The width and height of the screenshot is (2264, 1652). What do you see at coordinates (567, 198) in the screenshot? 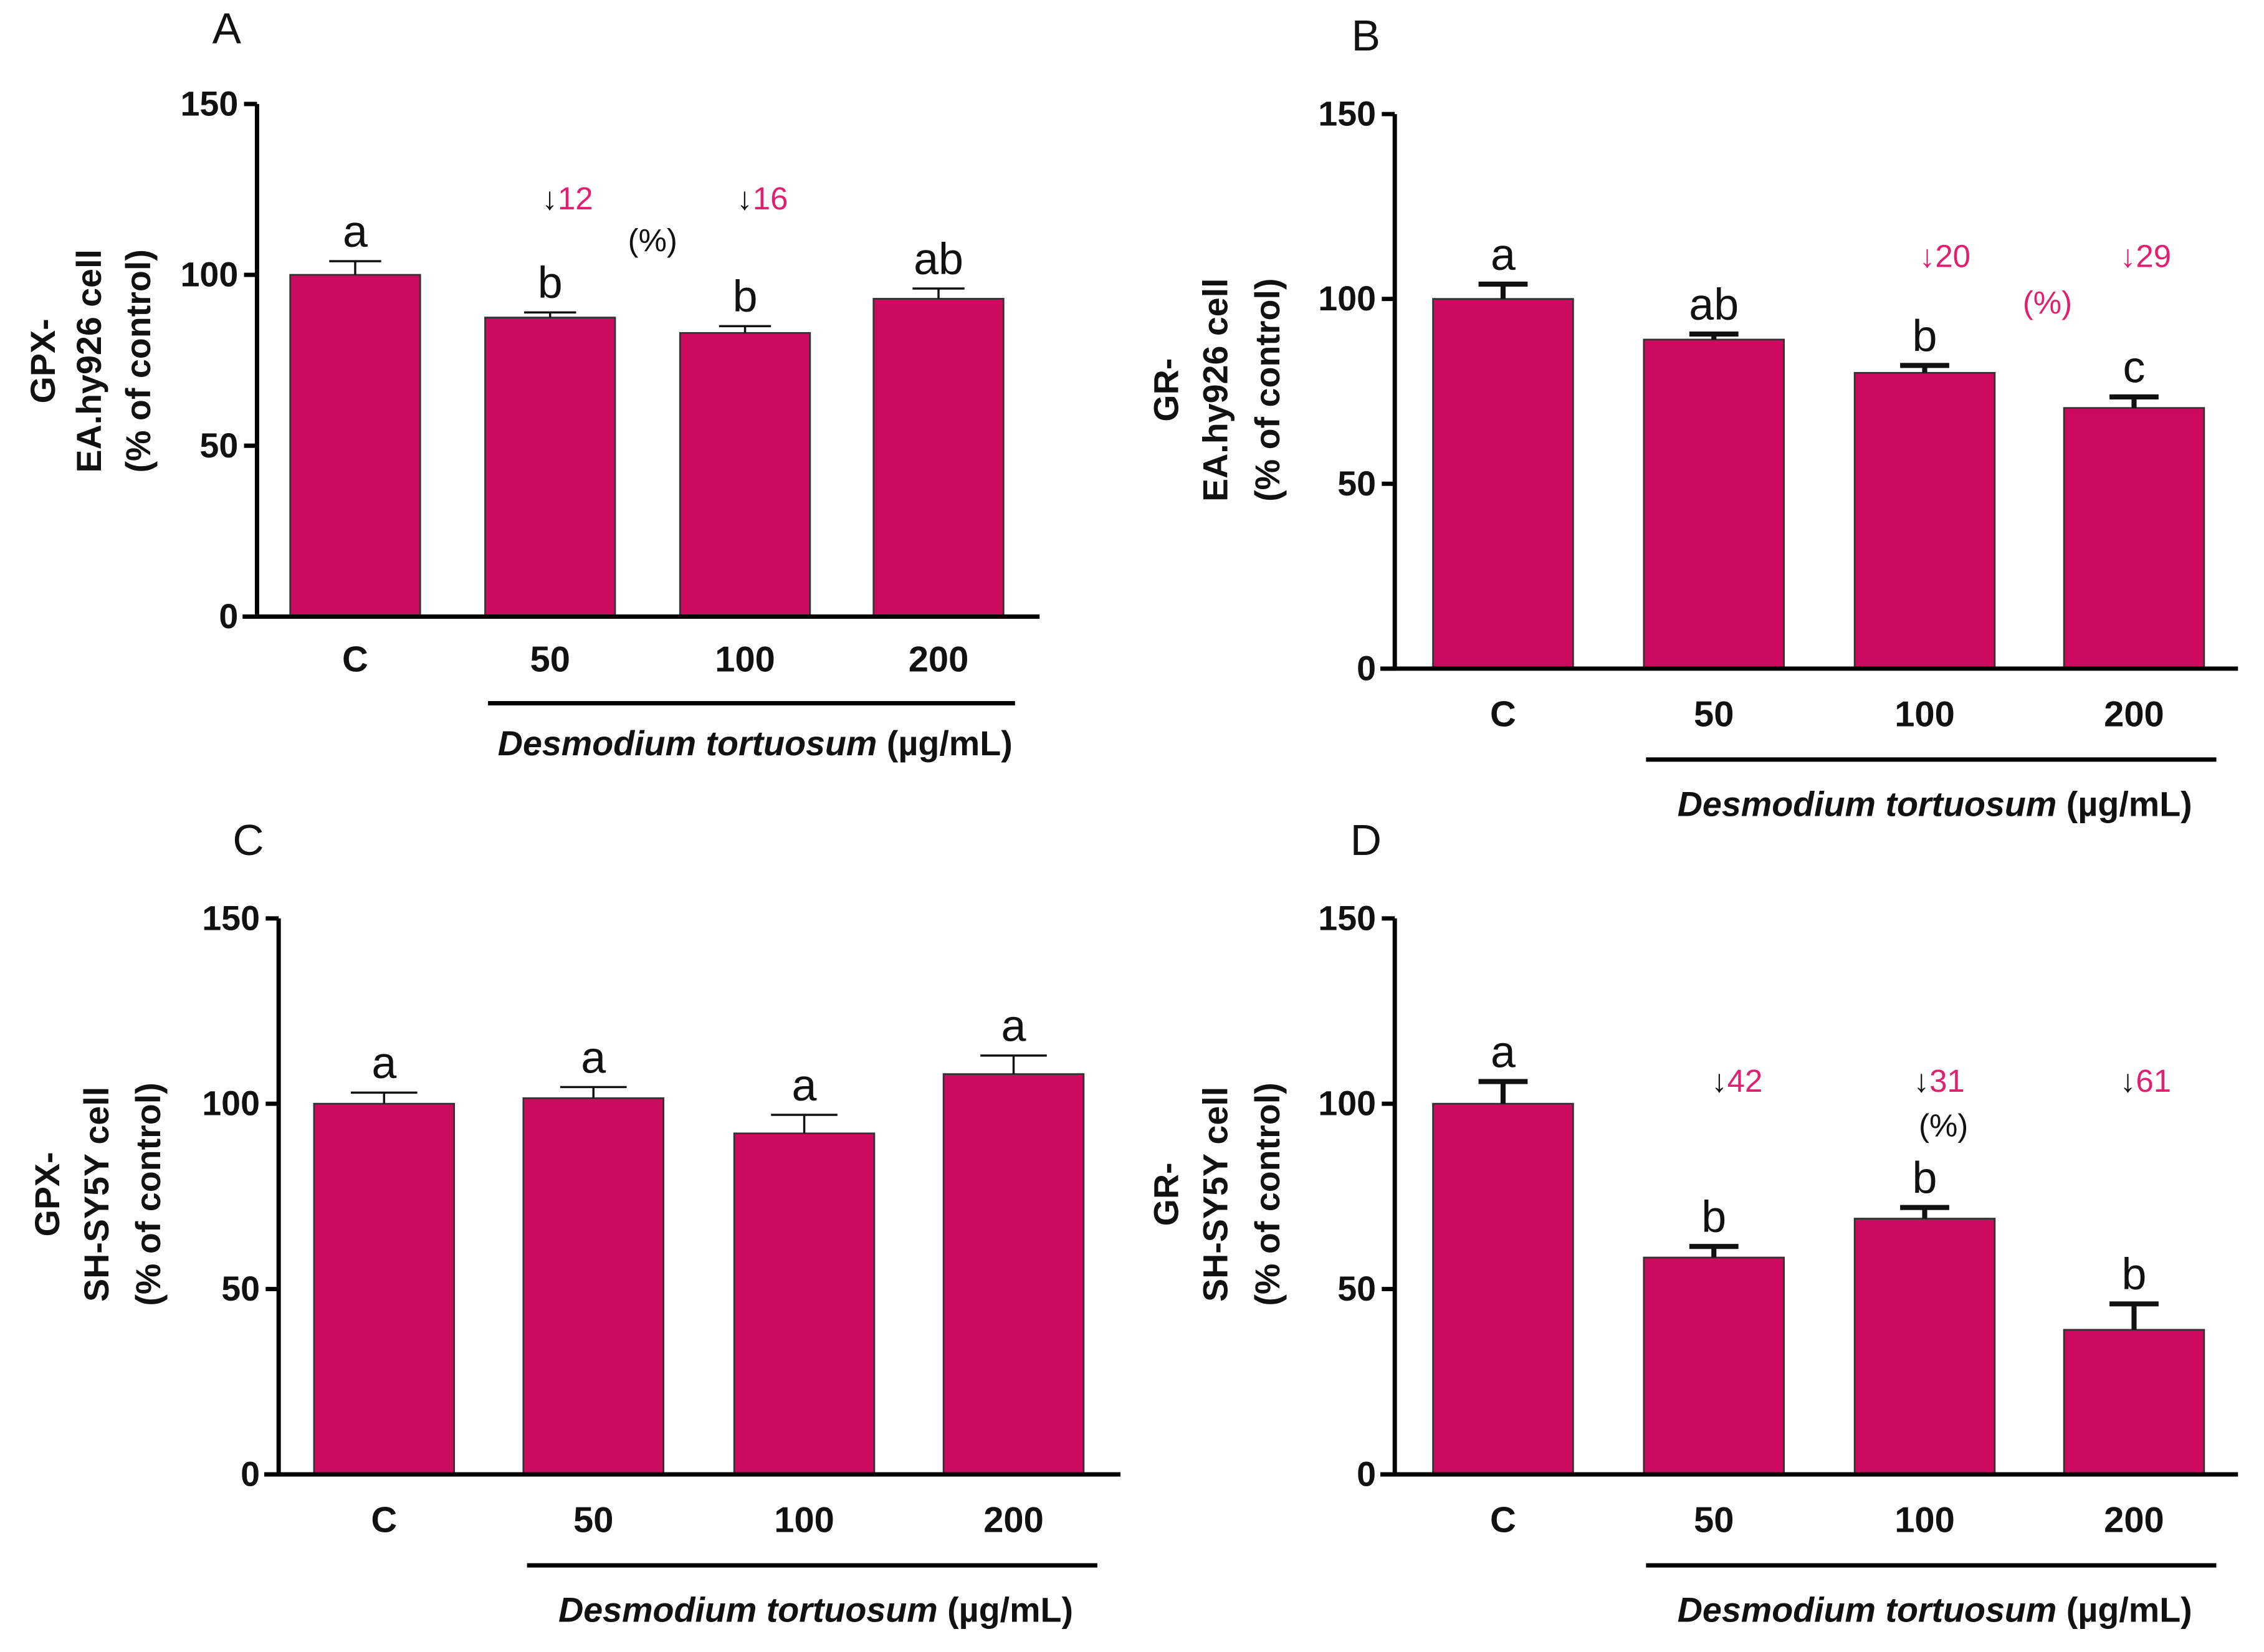
I see `reduction-label: ↓12` at bounding box center [567, 198].